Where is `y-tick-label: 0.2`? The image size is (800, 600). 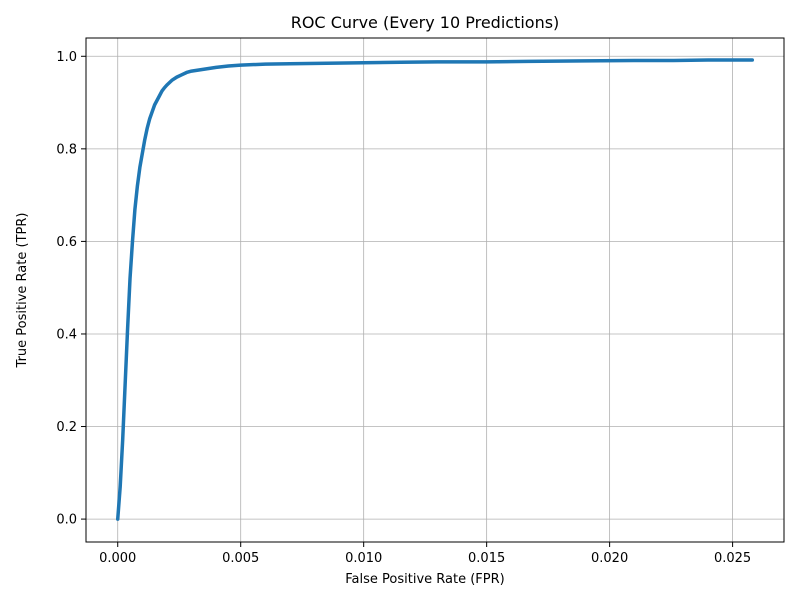 y-tick-label: 0.2 is located at coordinates (66, 427).